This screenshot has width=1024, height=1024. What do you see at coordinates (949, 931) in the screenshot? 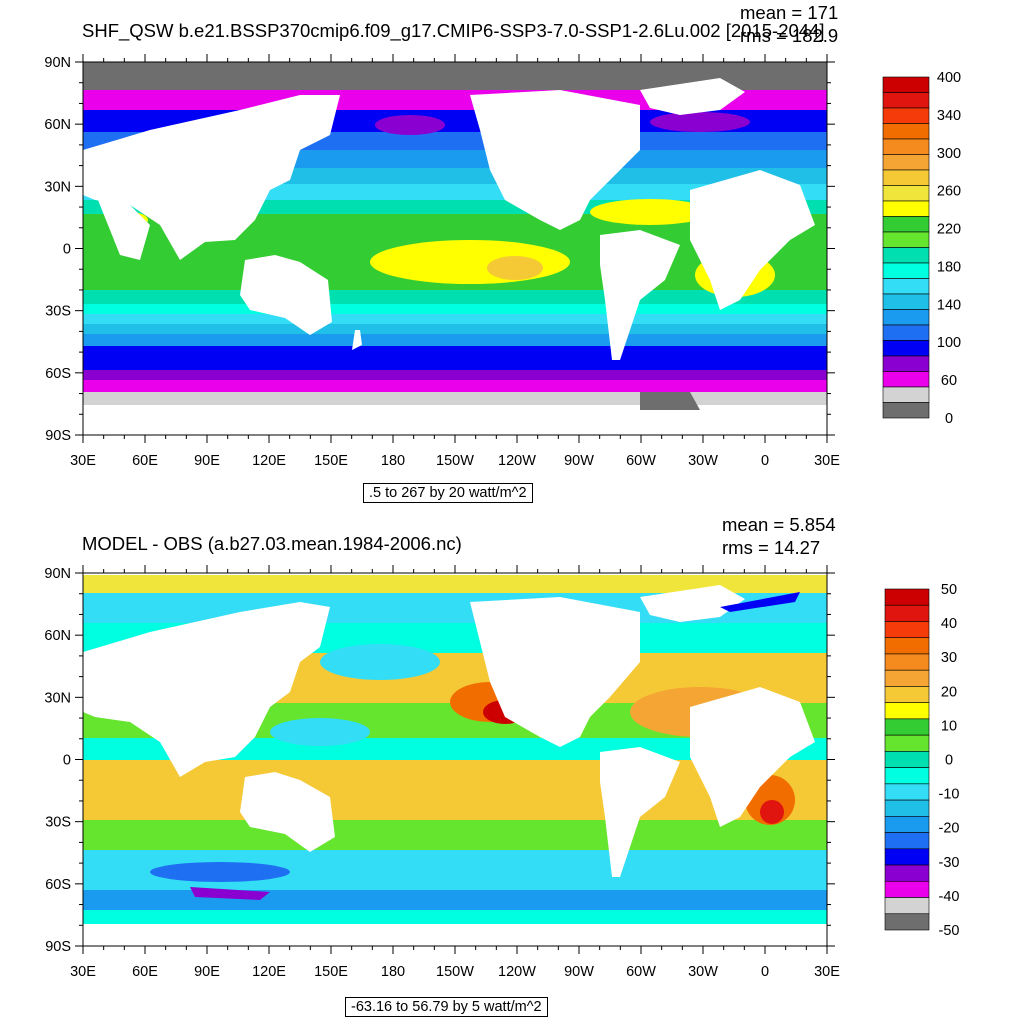
I see `colorbar-label: -50` at bounding box center [949, 931].